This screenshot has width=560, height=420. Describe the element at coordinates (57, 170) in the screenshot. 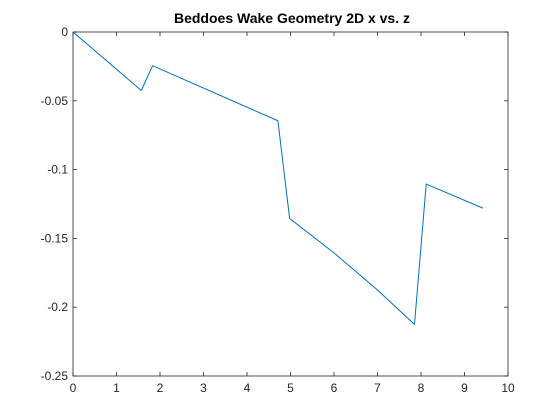

I see `y-tick-label: -0.1` at that location.